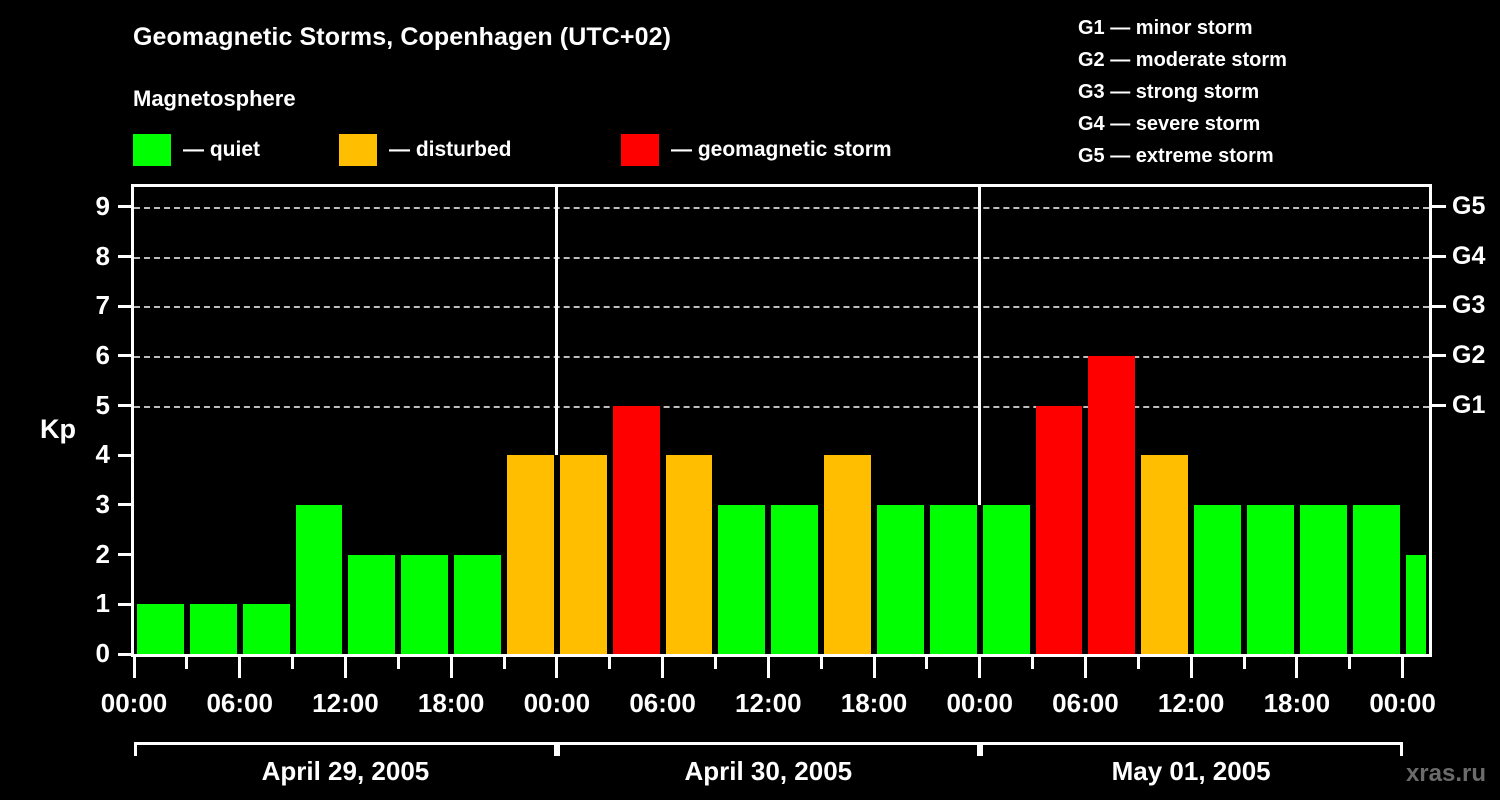 The image size is (1500, 800). Describe the element at coordinates (102, 205) in the screenshot. I see `y-tick-label-9: 9` at that location.